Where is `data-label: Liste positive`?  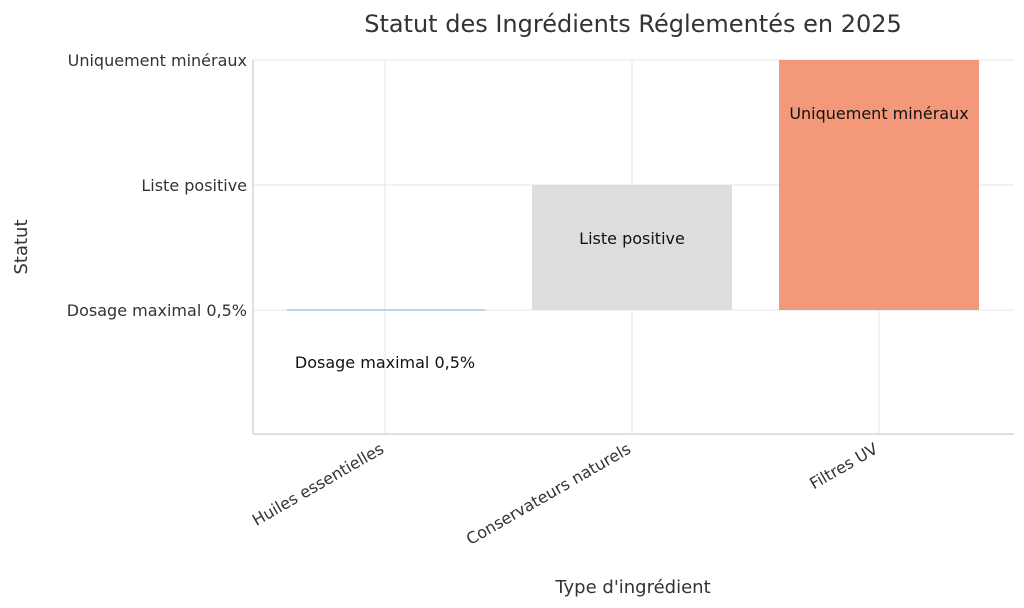
data-label: Liste positive is located at coordinates (632, 238).